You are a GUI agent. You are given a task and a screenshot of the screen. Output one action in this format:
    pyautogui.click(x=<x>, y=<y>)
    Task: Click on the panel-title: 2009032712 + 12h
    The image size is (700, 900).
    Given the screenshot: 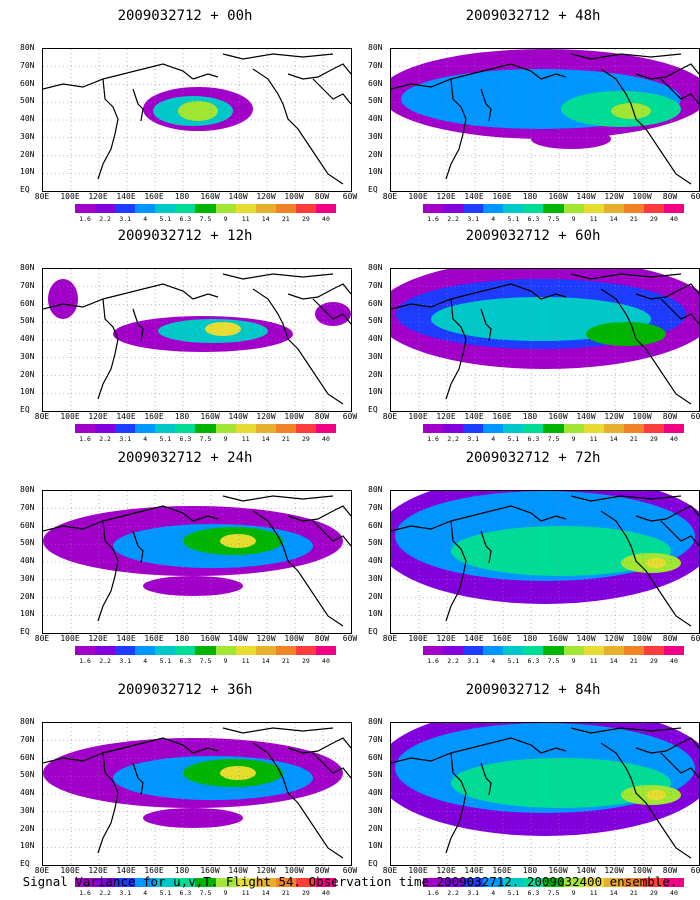 What is the action you would take?
    pyautogui.click(x=185, y=236)
    